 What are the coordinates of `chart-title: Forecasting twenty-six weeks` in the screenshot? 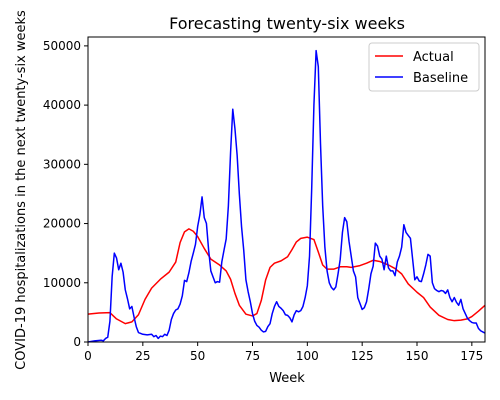 It's located at (287, 23).